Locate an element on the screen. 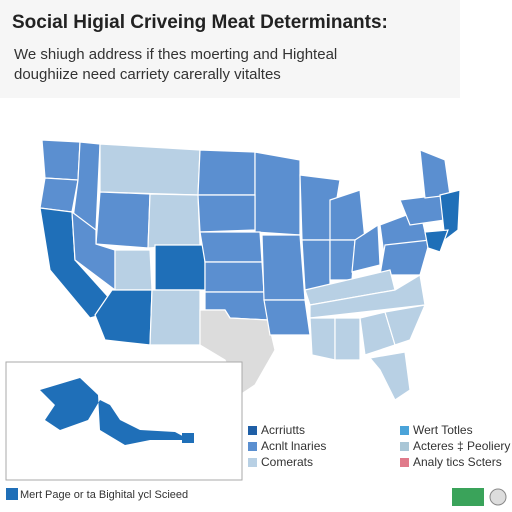  footer: Mert Page or ta Bighital ycl Scieed is located at coordinates (104, 495).